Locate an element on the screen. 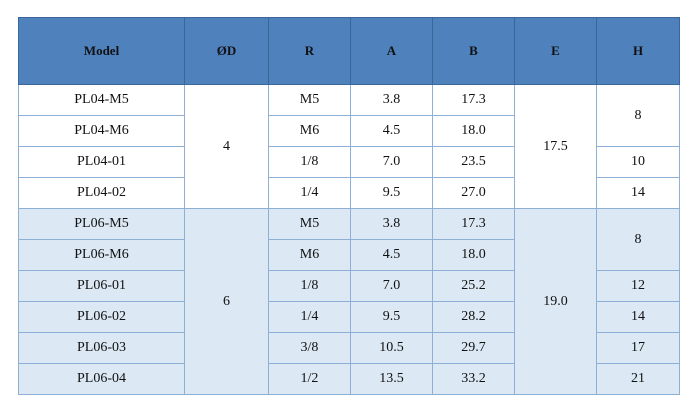 The height and width of the screenshot is (407, 691). table-cell: 23.5 is located at coordinates (473, 162).